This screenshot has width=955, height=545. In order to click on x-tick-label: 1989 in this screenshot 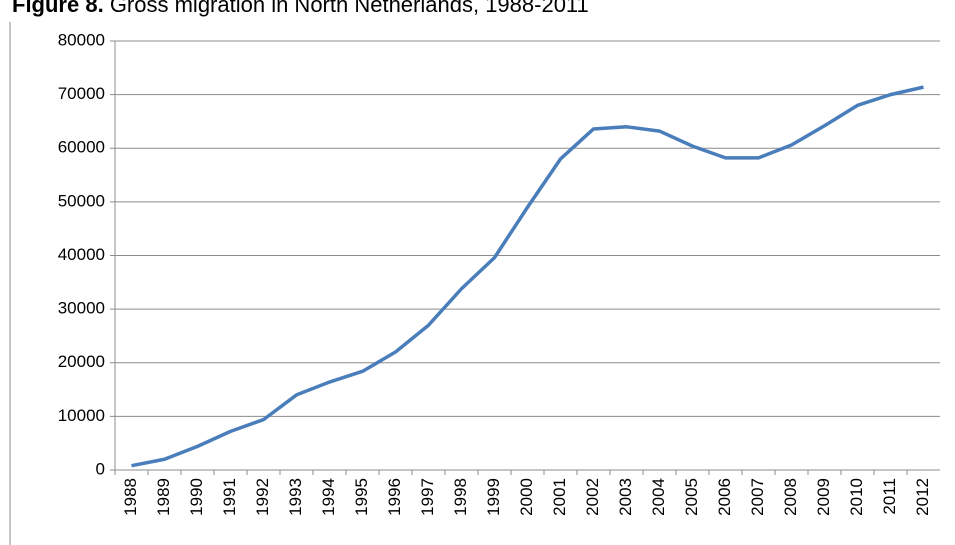, I will do `click(163, 497)`.